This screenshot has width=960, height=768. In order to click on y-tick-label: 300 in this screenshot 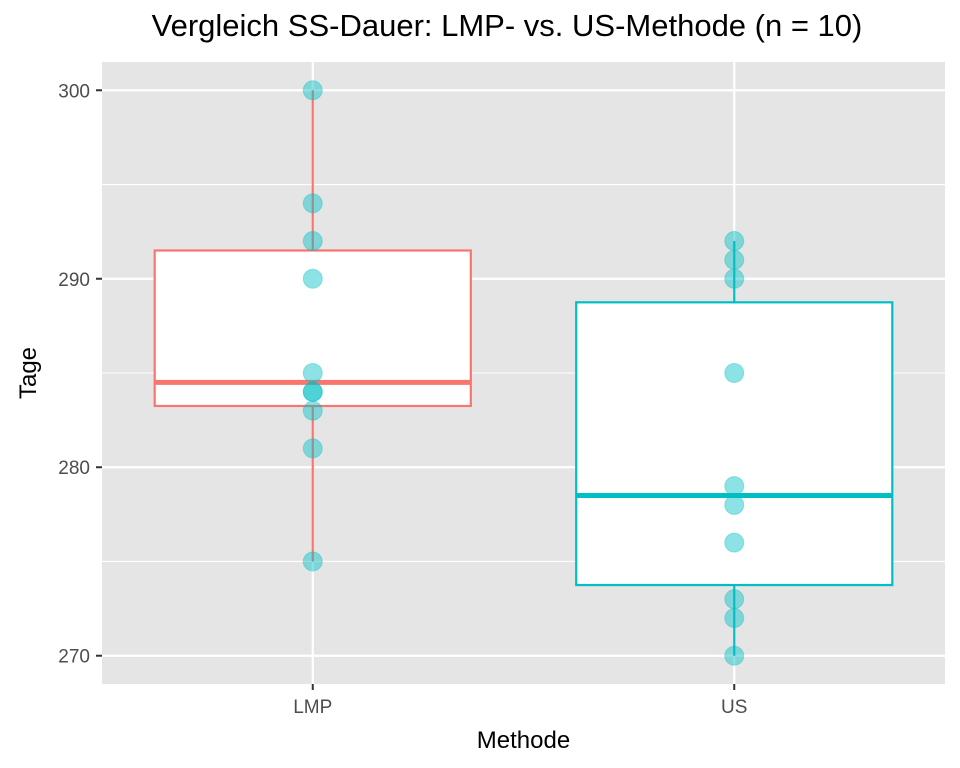, I will do `click(74, 91)`.